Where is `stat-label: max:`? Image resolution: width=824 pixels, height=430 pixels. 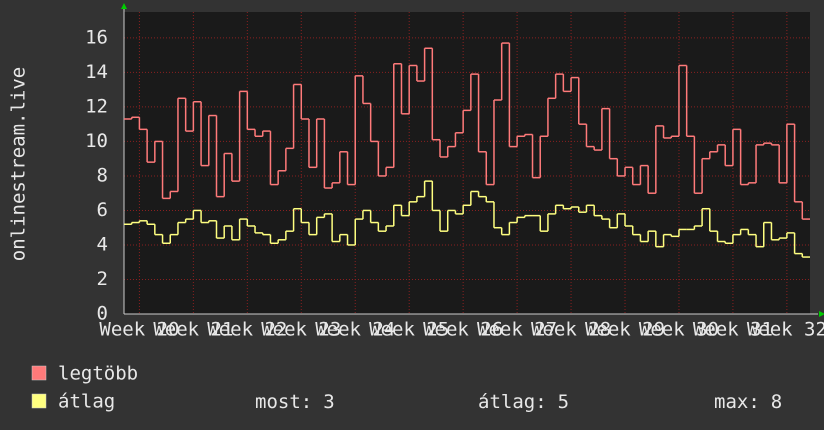
stat-label: max: is located at coordinates (737, 402).